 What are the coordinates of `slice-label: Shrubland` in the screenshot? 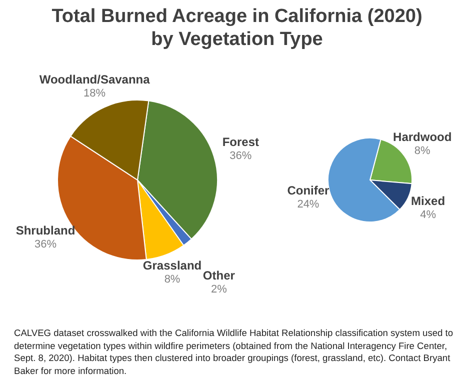 It's located at (46, 231).